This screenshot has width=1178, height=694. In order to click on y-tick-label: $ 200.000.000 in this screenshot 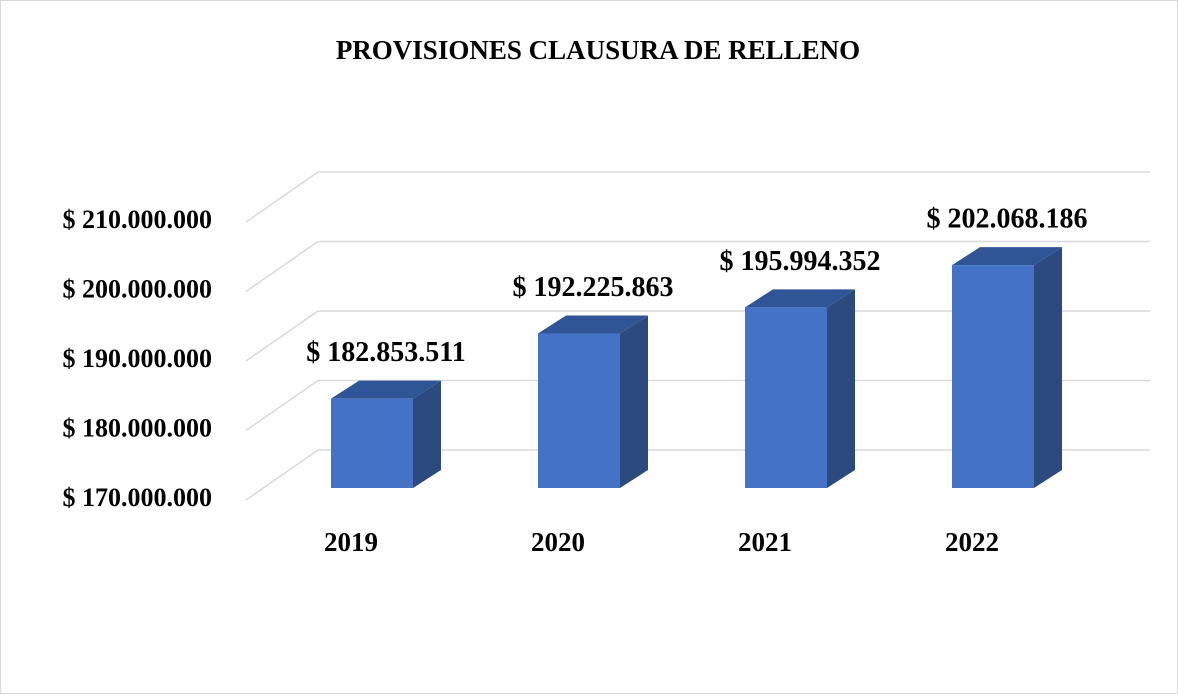, I will do `click(138, 288)`.